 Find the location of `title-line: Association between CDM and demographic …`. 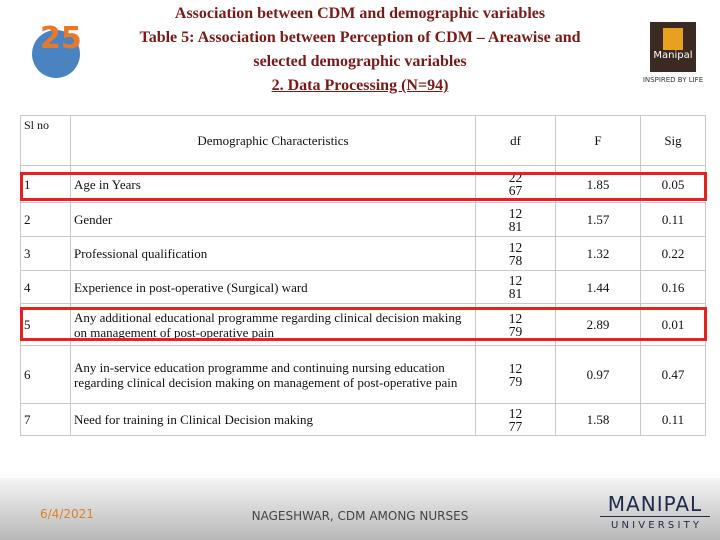

title-line: Association between CDM and demographic … is located at coordinates (360, 13).